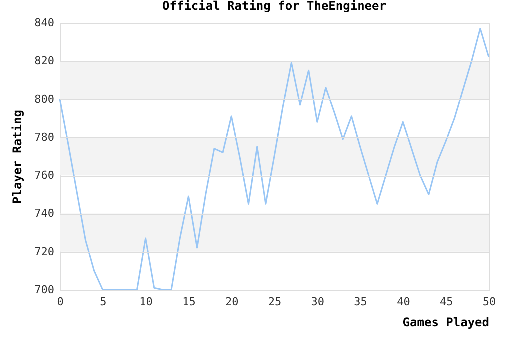 The height and width of the screenshot is (340, 510). I want to click on x-tick-label: 45, so click(447, 302).